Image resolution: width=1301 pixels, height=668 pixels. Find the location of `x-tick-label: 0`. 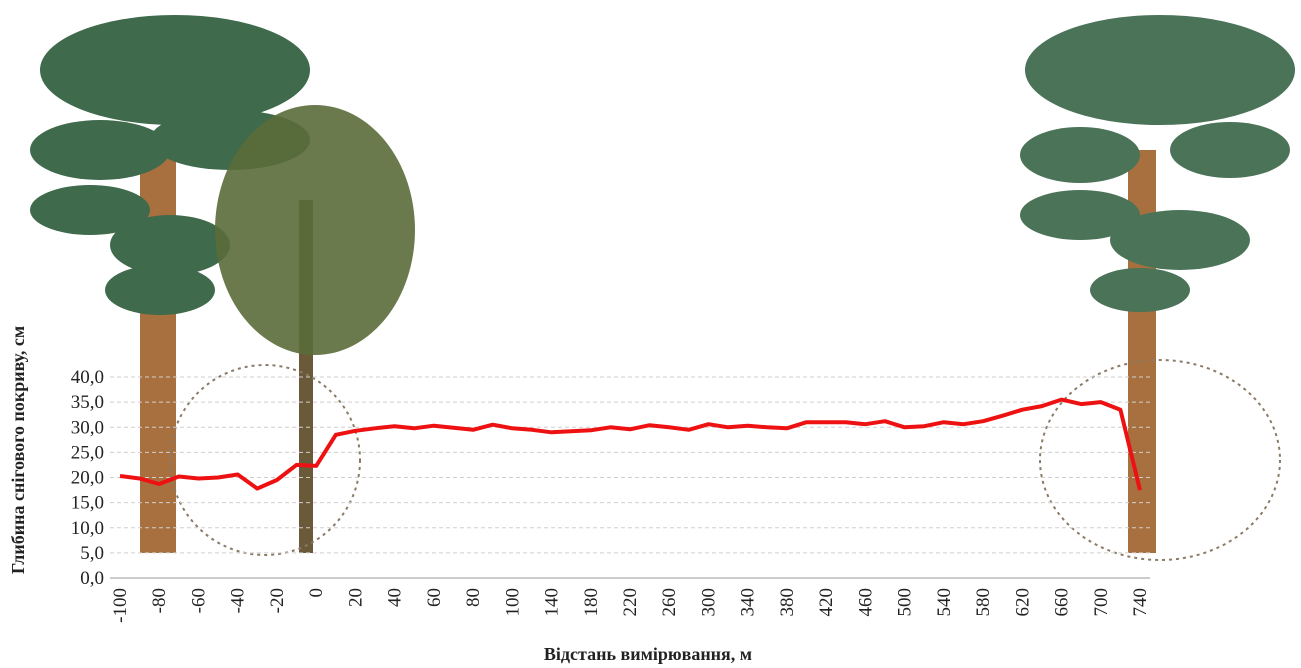

x-tick-label: 0 is located at coordinates (316, 593).